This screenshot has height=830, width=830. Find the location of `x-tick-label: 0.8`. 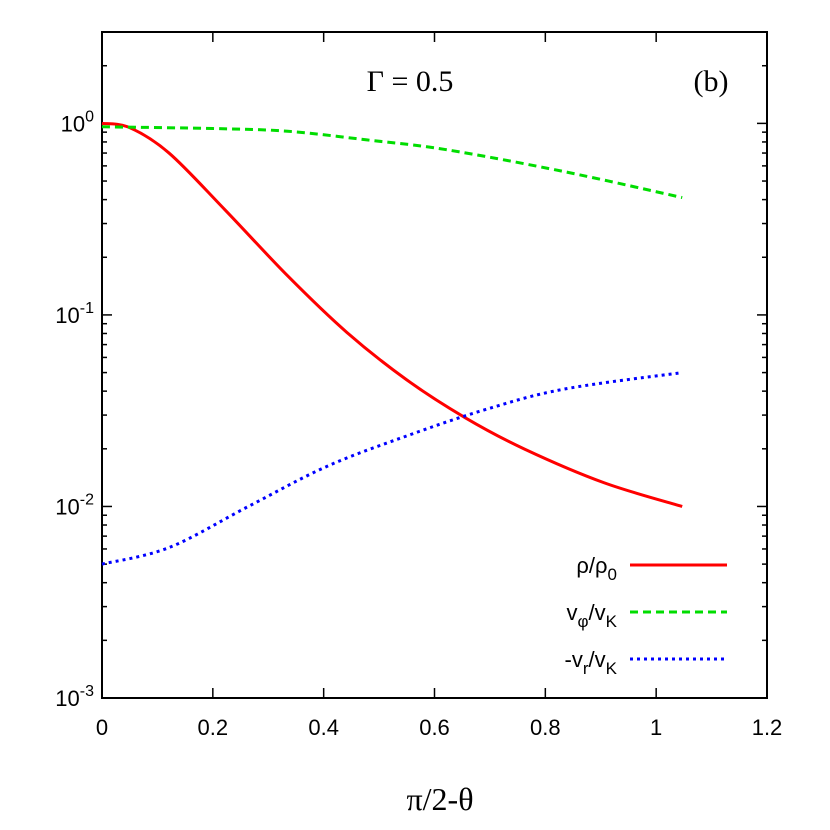

x-tick-label: 0.8 is located at coordinates (545, 727).